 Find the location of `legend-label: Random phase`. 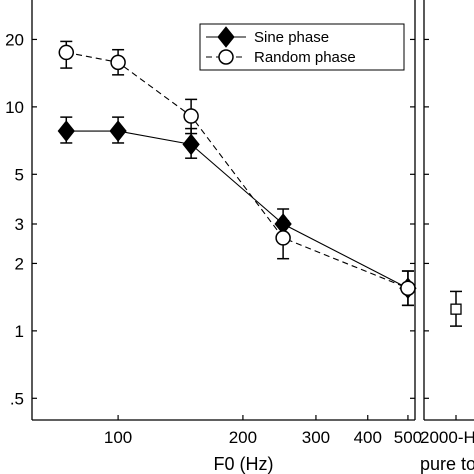

legend-label: Random phase is located at coordinates (305, 57).